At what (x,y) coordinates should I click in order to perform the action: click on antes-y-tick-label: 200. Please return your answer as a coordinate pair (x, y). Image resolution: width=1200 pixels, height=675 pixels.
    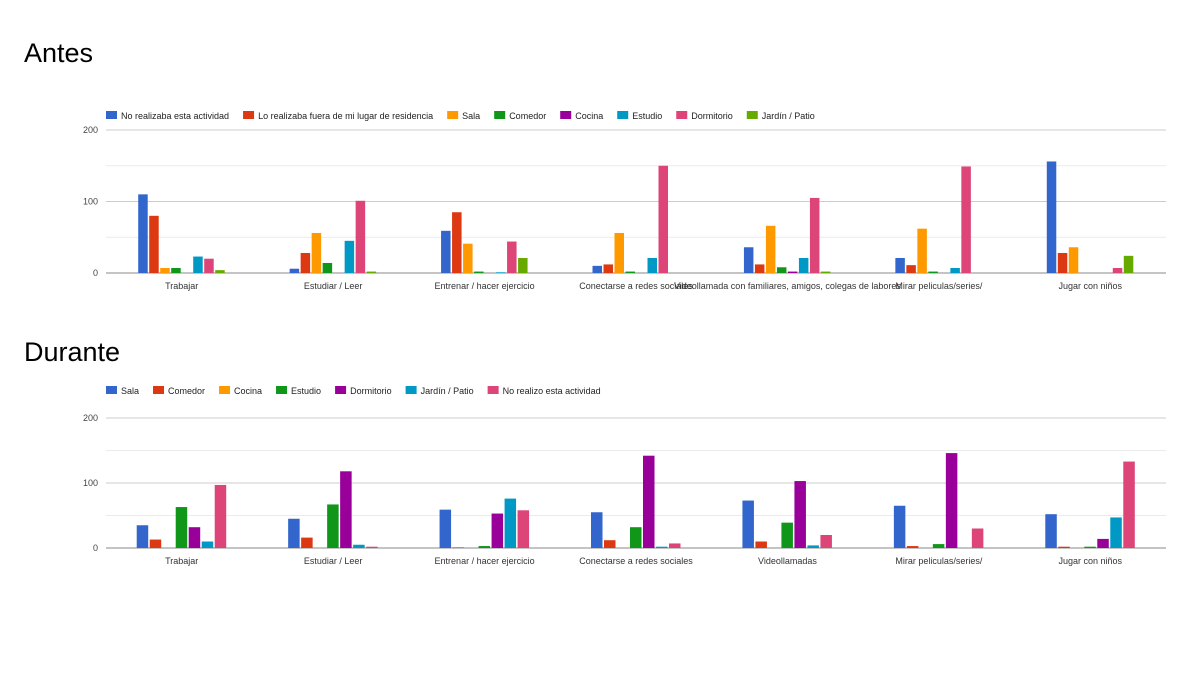
    Looking at the image, I should click on (90, 130).